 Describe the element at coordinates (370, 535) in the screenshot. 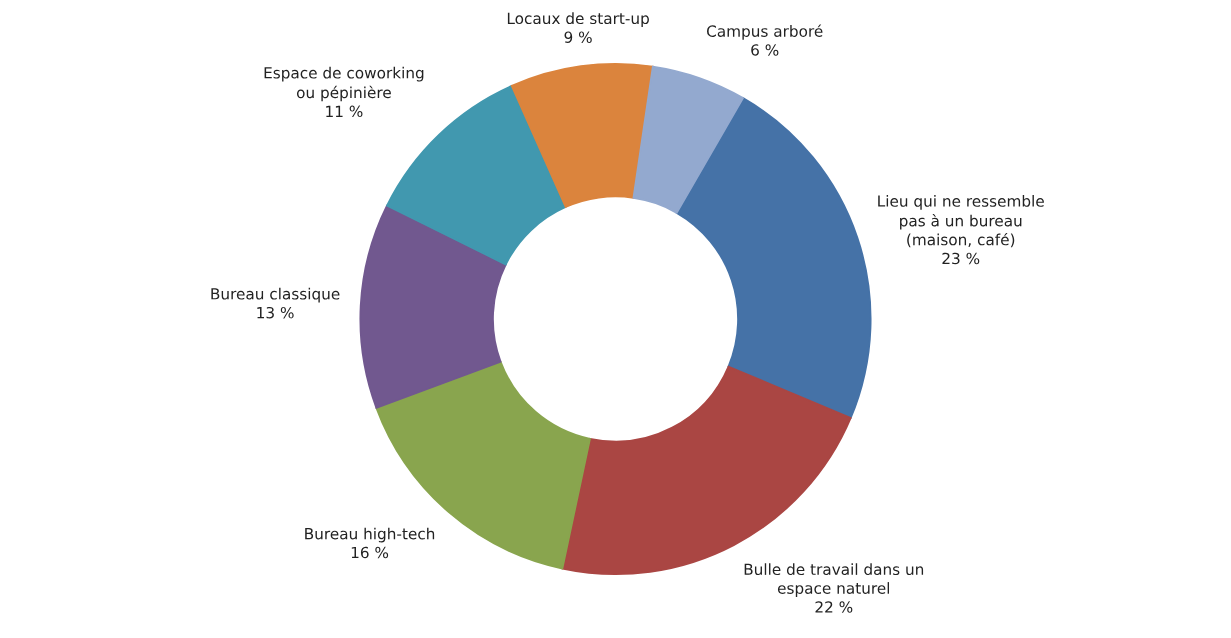

I see `slice-label: Bureau high-tech` at that location.